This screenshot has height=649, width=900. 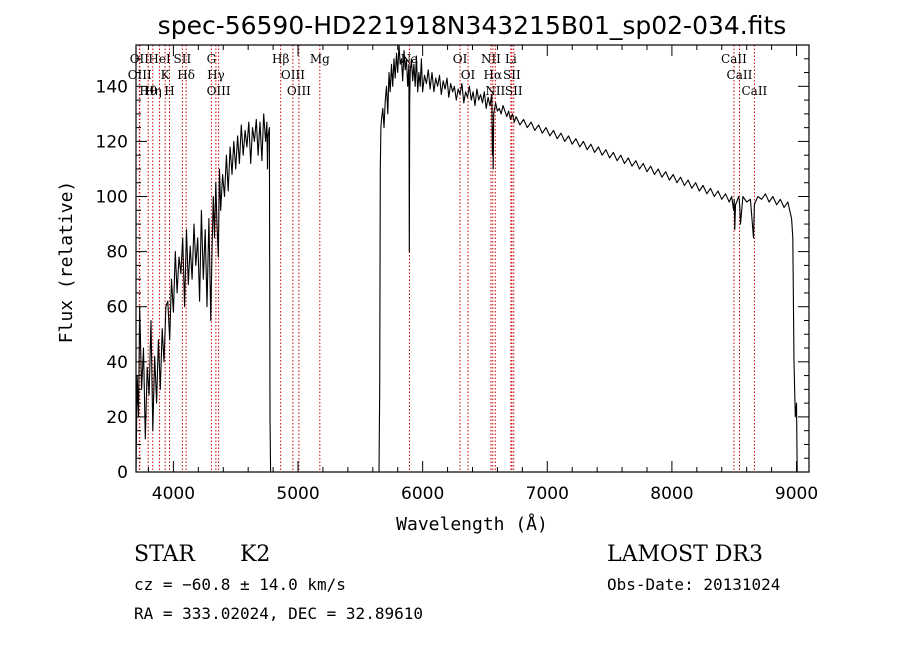 I want to click on x-axis-label: Wavelength (Å), so click(x=472, y=524).